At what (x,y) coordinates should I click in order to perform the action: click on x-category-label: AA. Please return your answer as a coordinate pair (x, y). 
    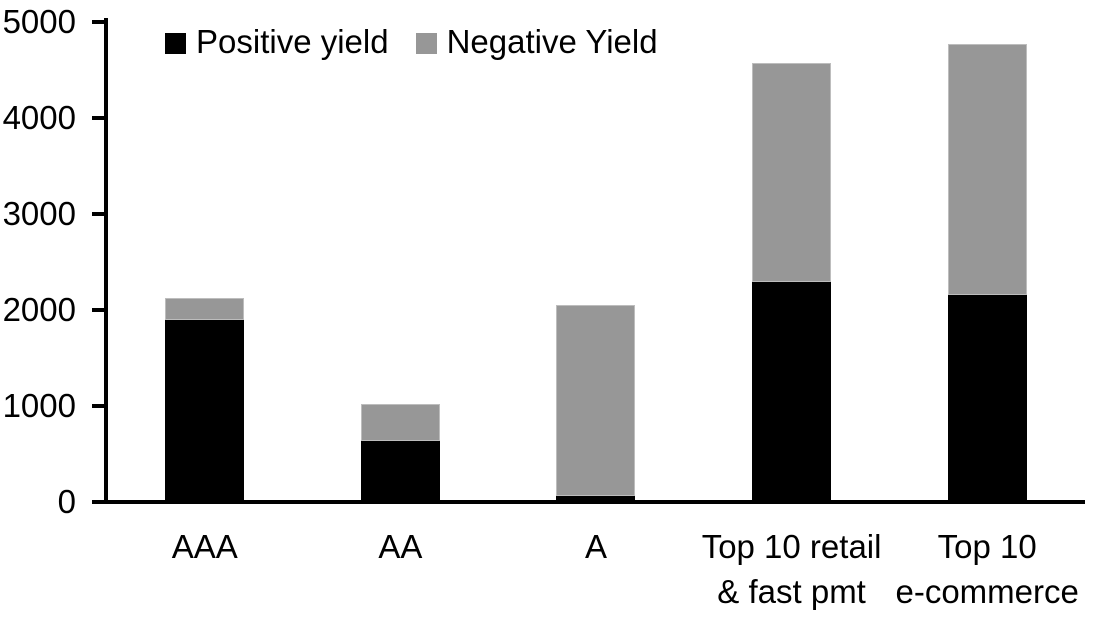
    Looking at the image, I should click on (400, 546).